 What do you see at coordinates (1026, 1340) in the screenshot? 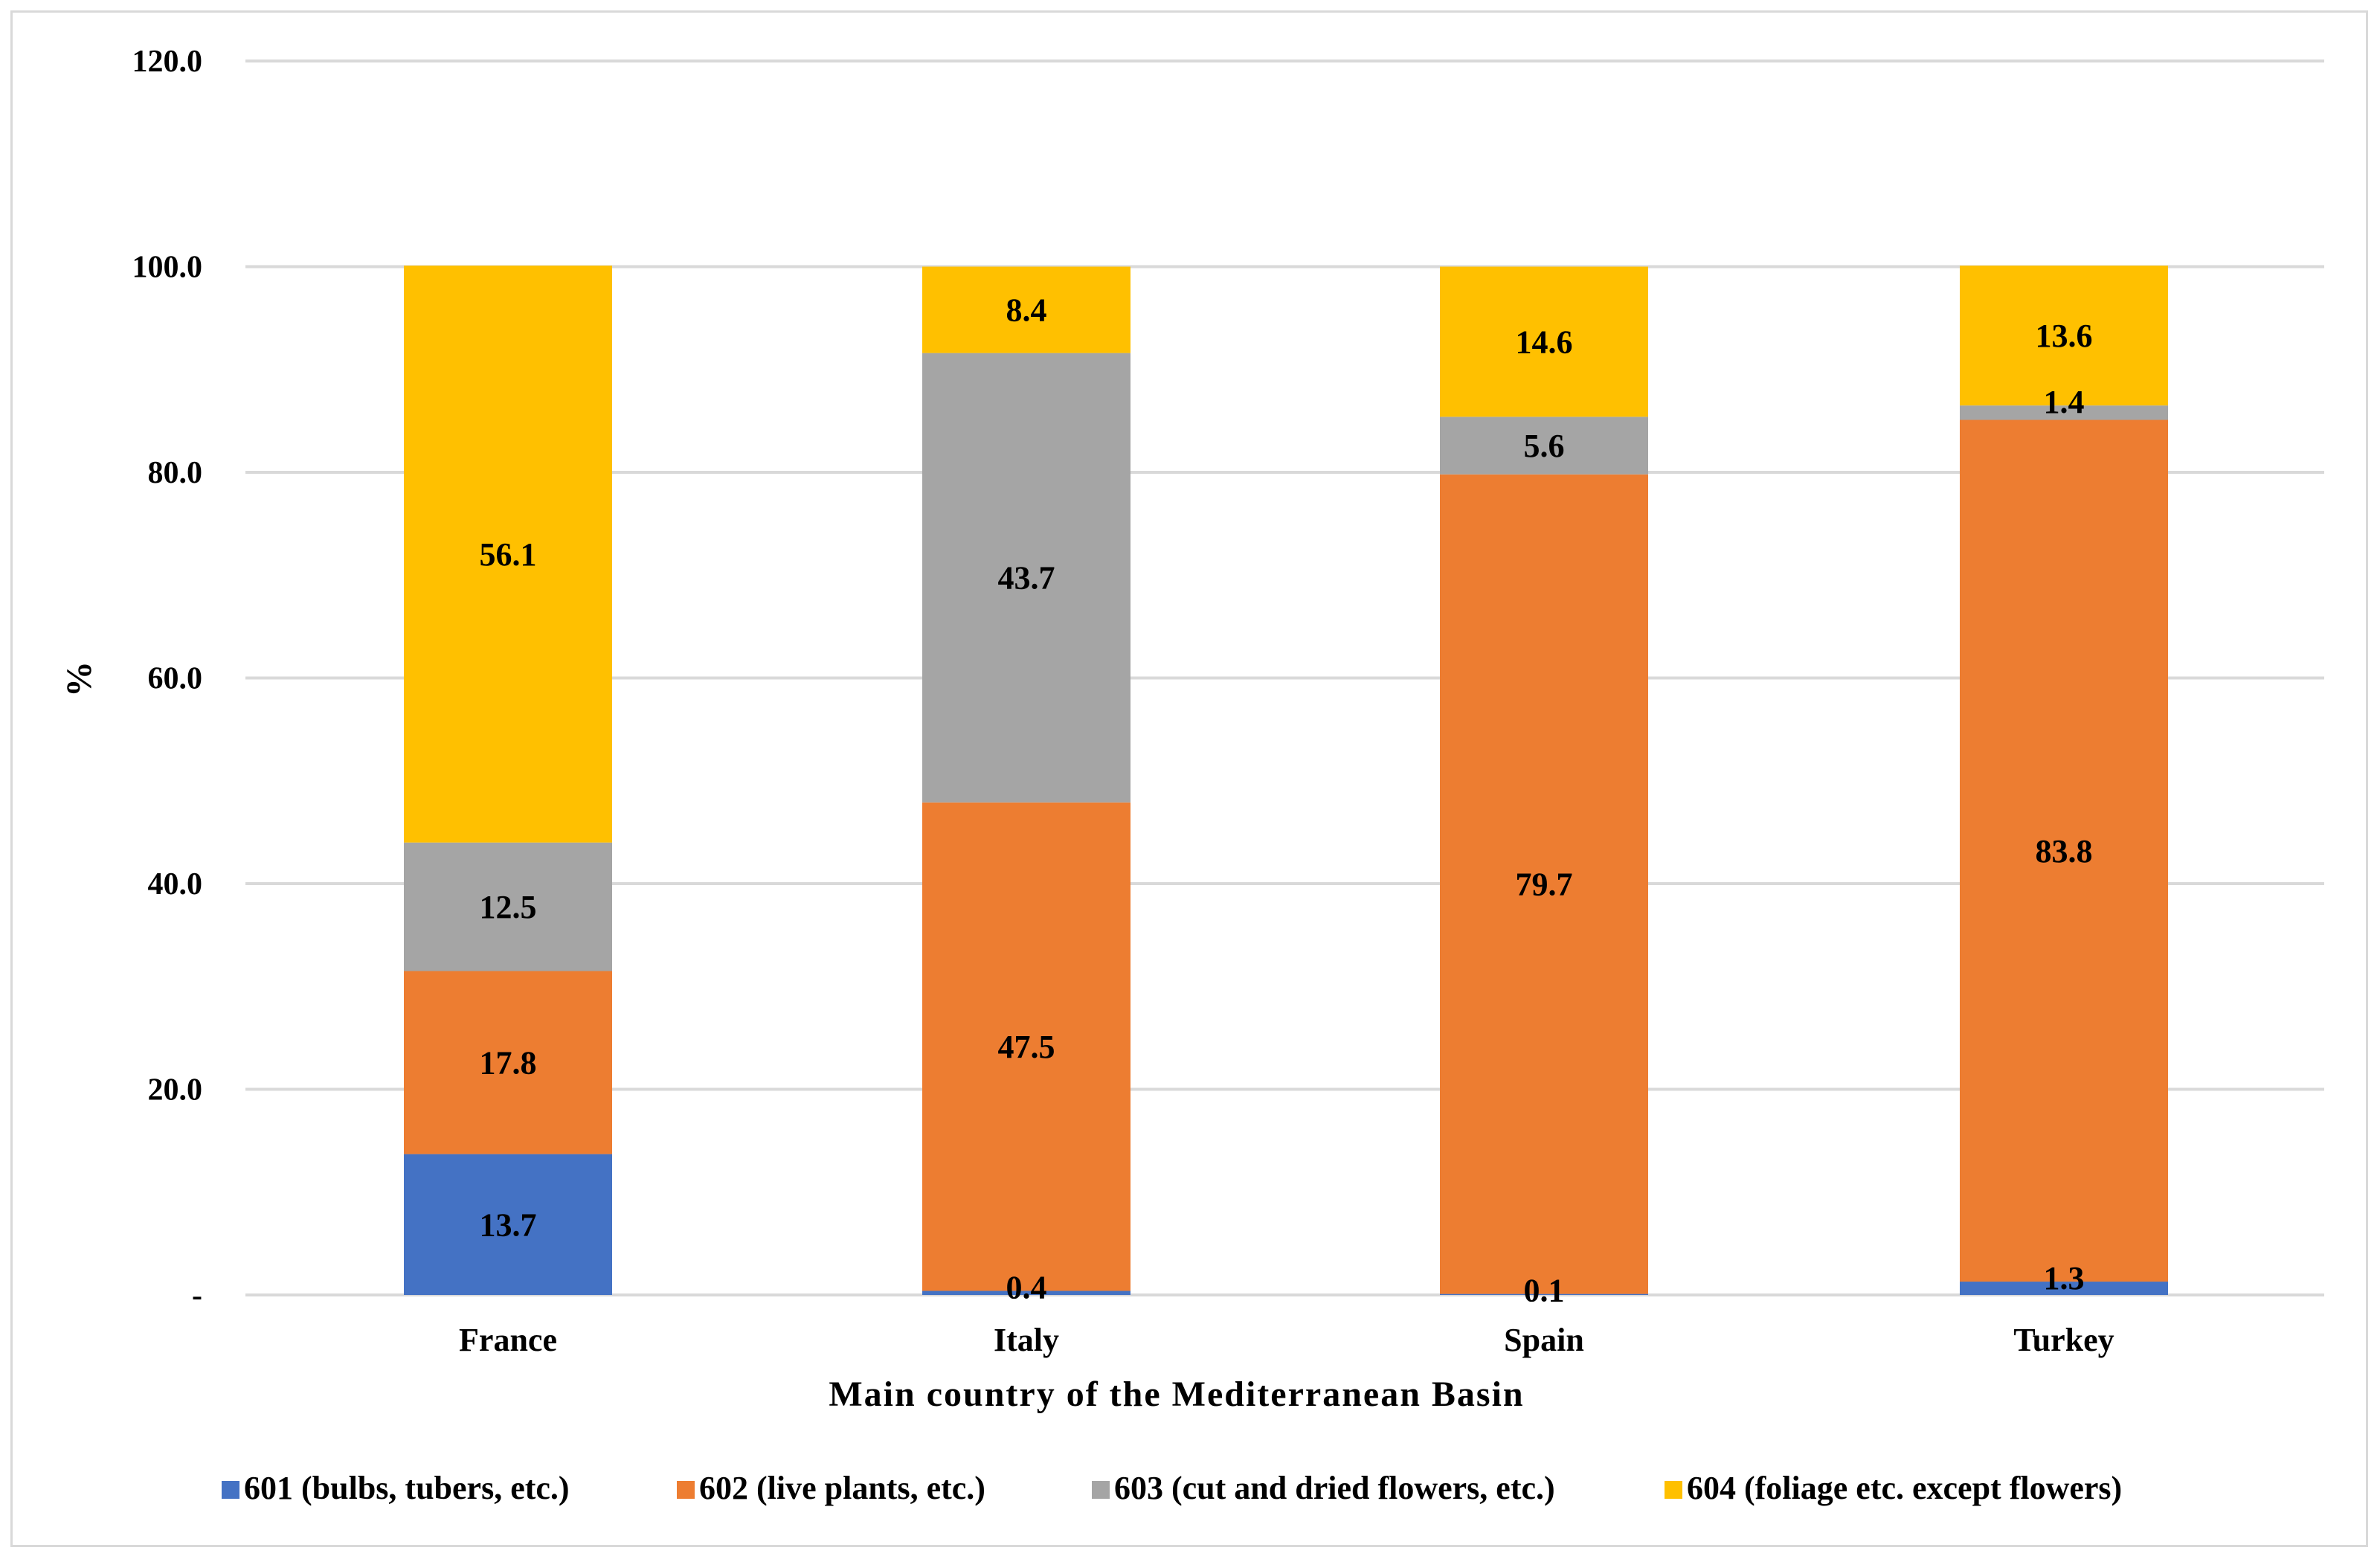
I see `category-label-italy: Italy` at bounding box center [1026, 1340].